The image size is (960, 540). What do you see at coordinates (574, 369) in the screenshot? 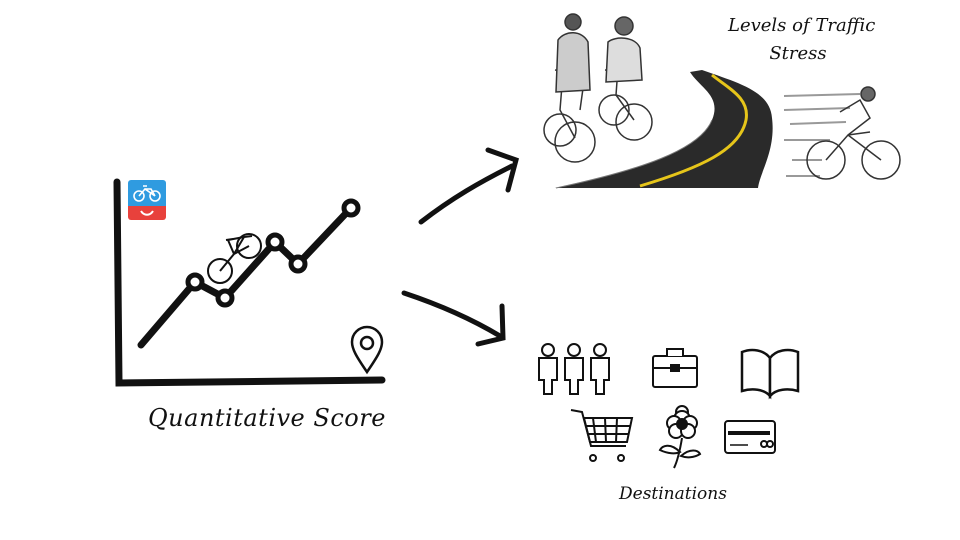
I see `people-icon` at bounding box center [574, 369].